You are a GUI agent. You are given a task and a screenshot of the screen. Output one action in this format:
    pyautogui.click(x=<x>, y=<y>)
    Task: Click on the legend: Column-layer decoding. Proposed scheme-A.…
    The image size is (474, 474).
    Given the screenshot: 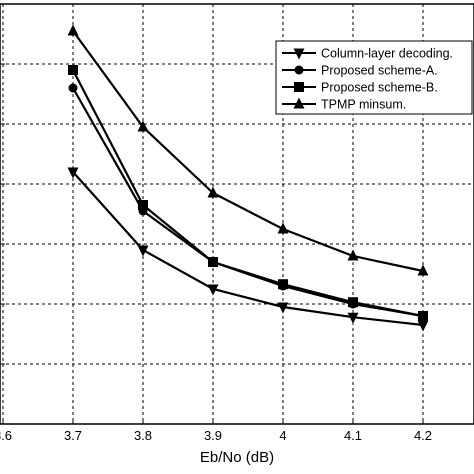 What is the action you would take?
    pyautogui.click(x=374, y=77)
    